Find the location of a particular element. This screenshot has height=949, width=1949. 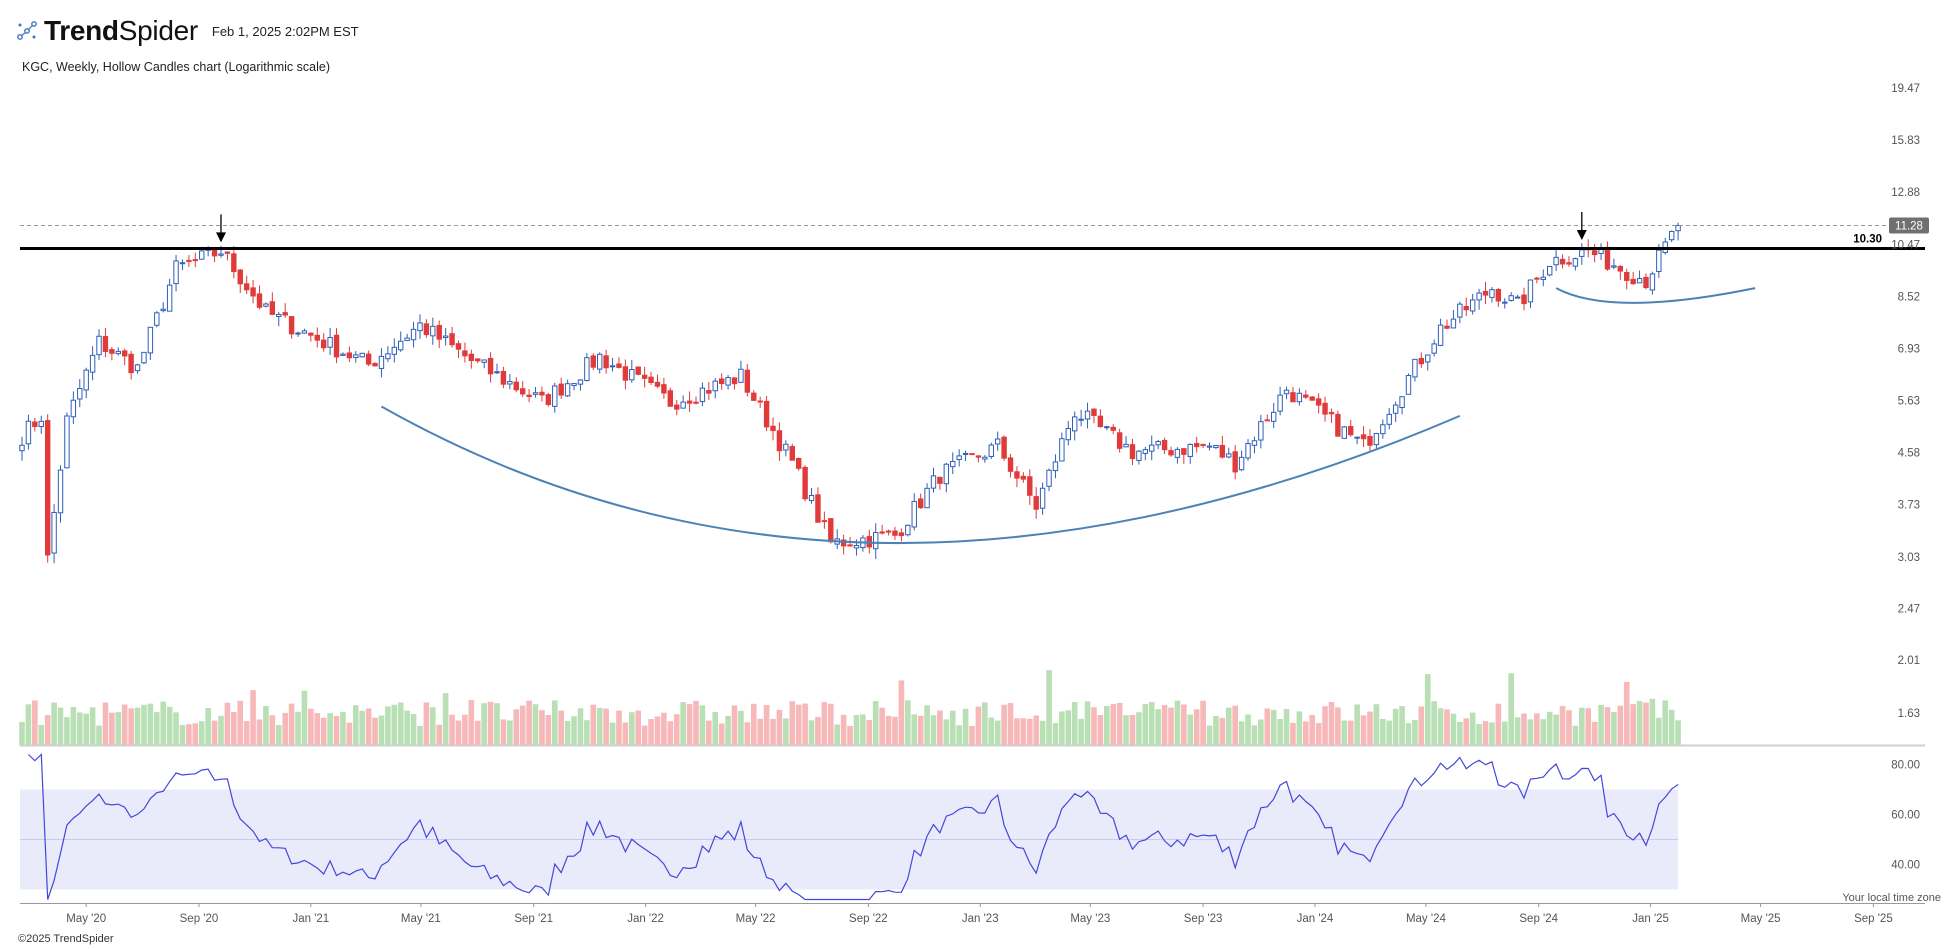

x-tick-label: Sep '22 is located at coordinates (868, 919).